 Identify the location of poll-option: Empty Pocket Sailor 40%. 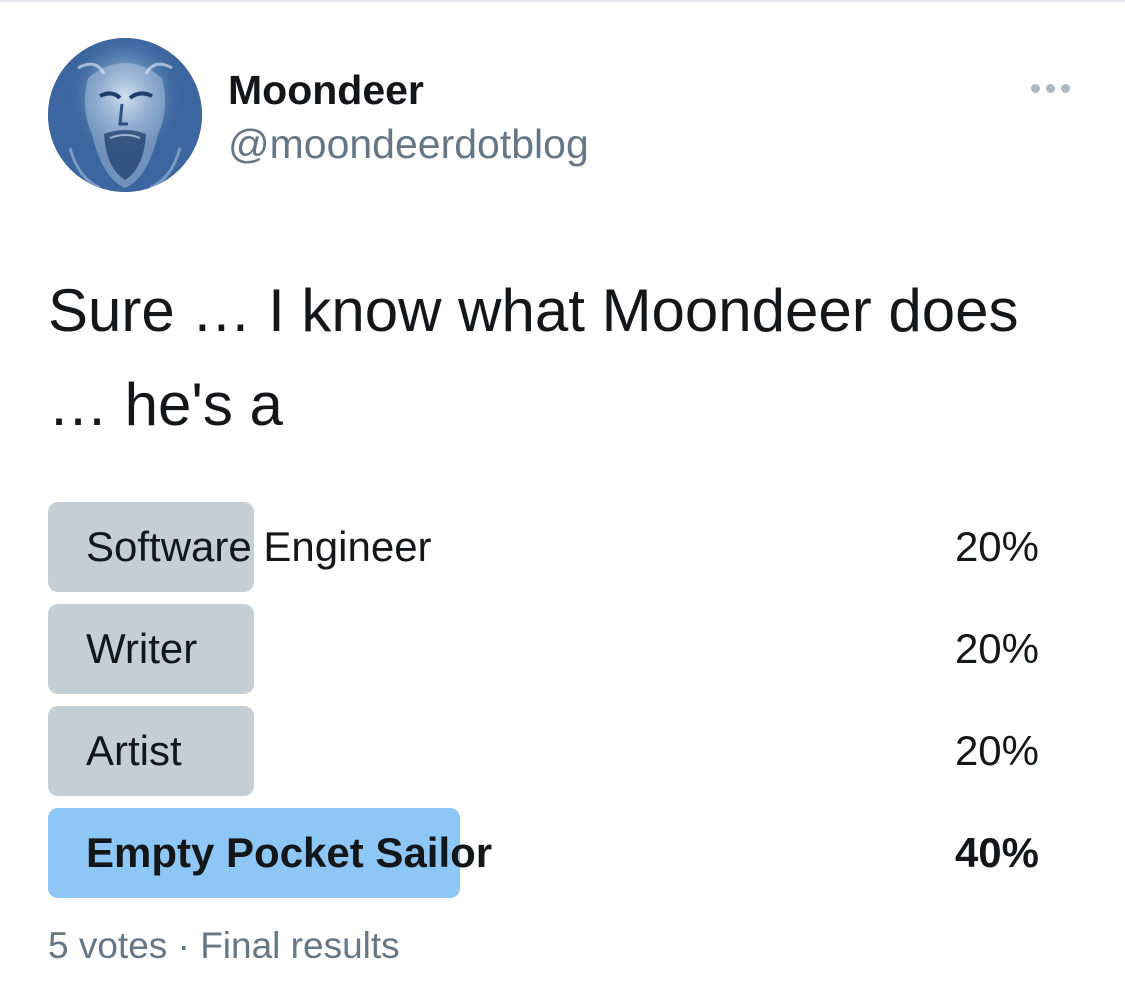
(545, 853).